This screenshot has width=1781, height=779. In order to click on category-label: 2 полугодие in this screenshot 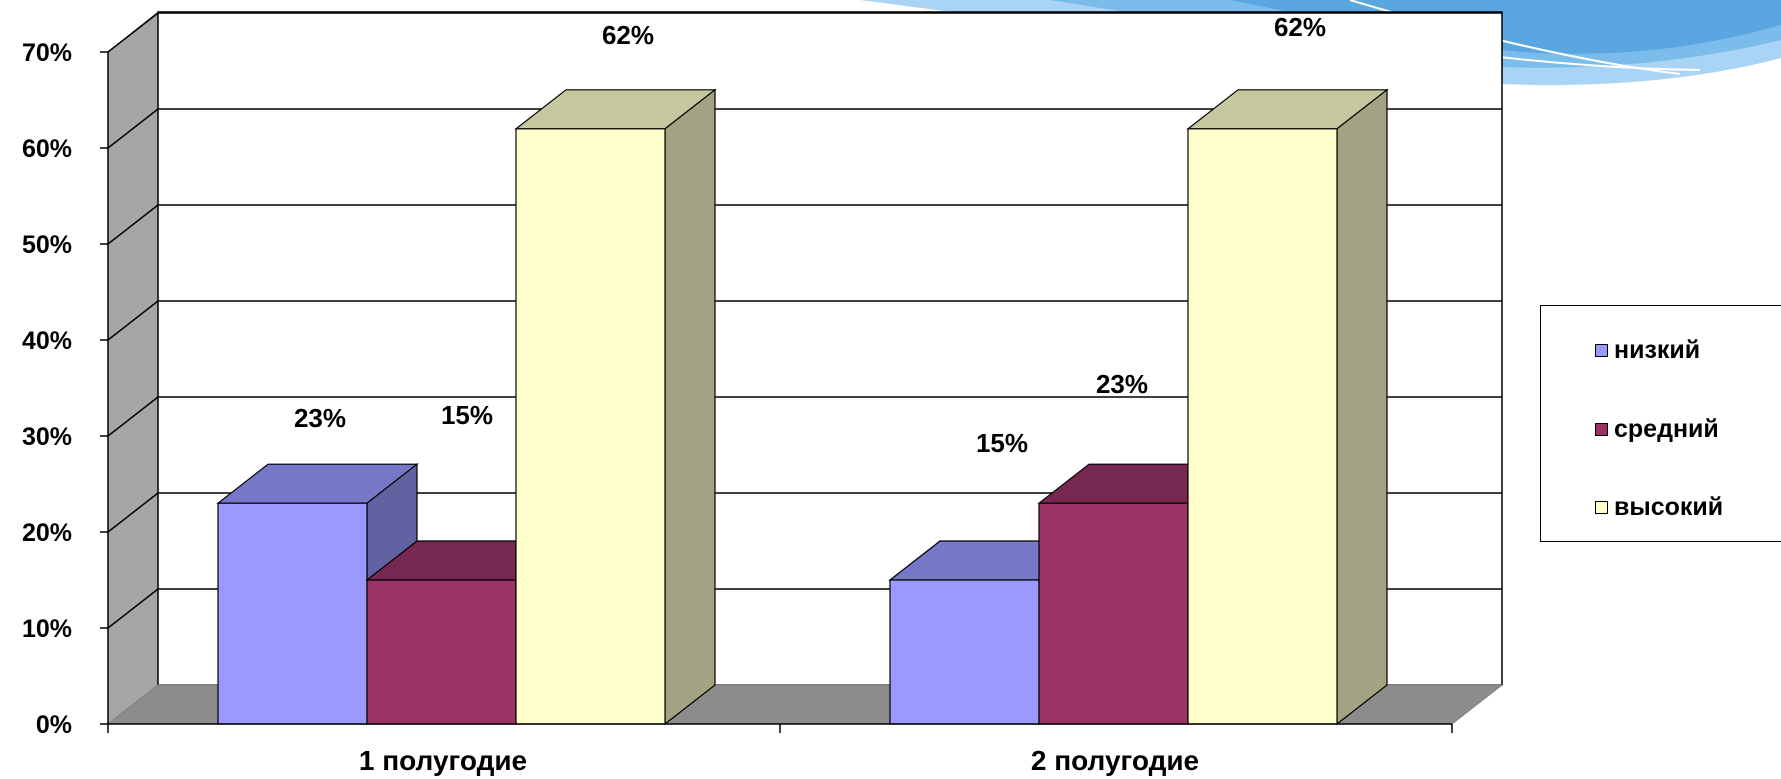, I will do `click(1115, 760)`.